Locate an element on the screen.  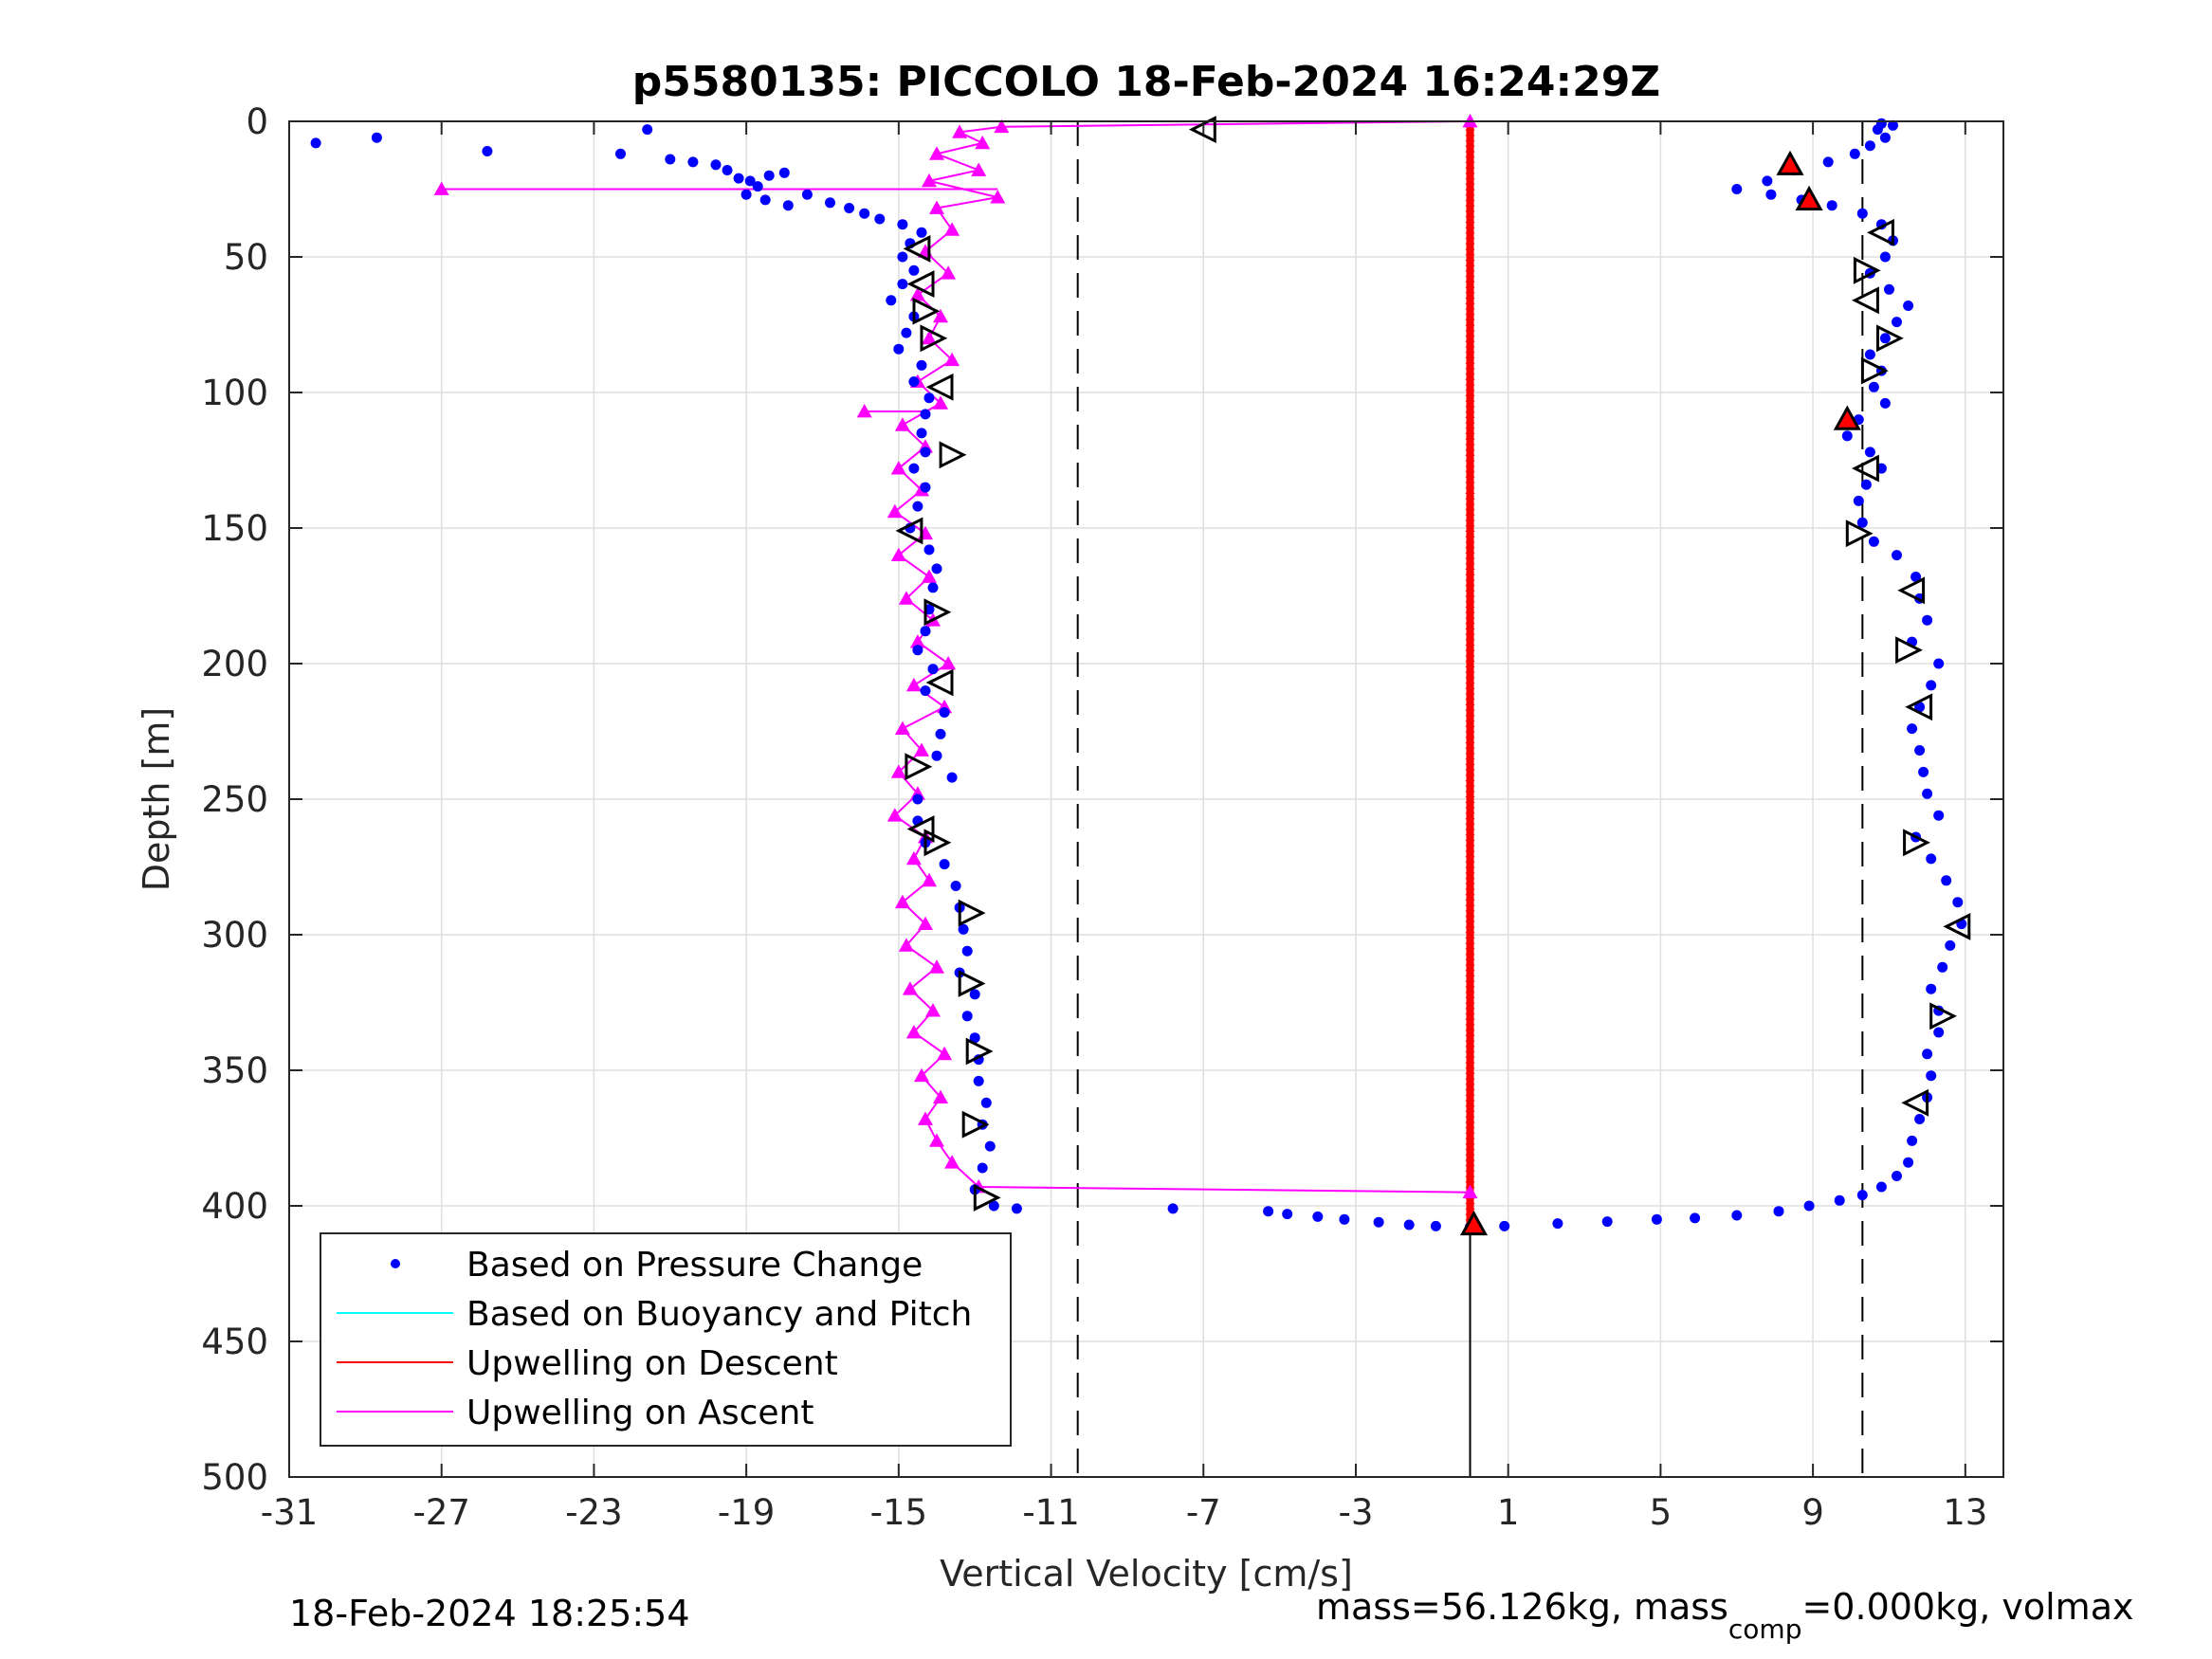
ascent-outlier-marker is located at coordinates (1470, 1191).